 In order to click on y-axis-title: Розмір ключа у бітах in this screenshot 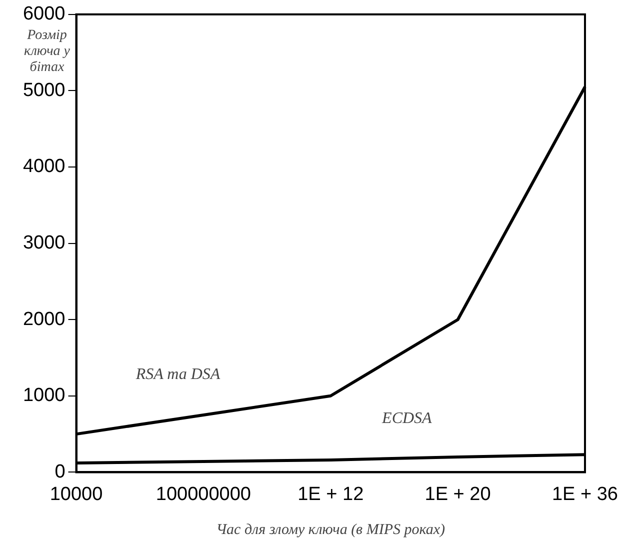, I will do `click(46, 52)`.